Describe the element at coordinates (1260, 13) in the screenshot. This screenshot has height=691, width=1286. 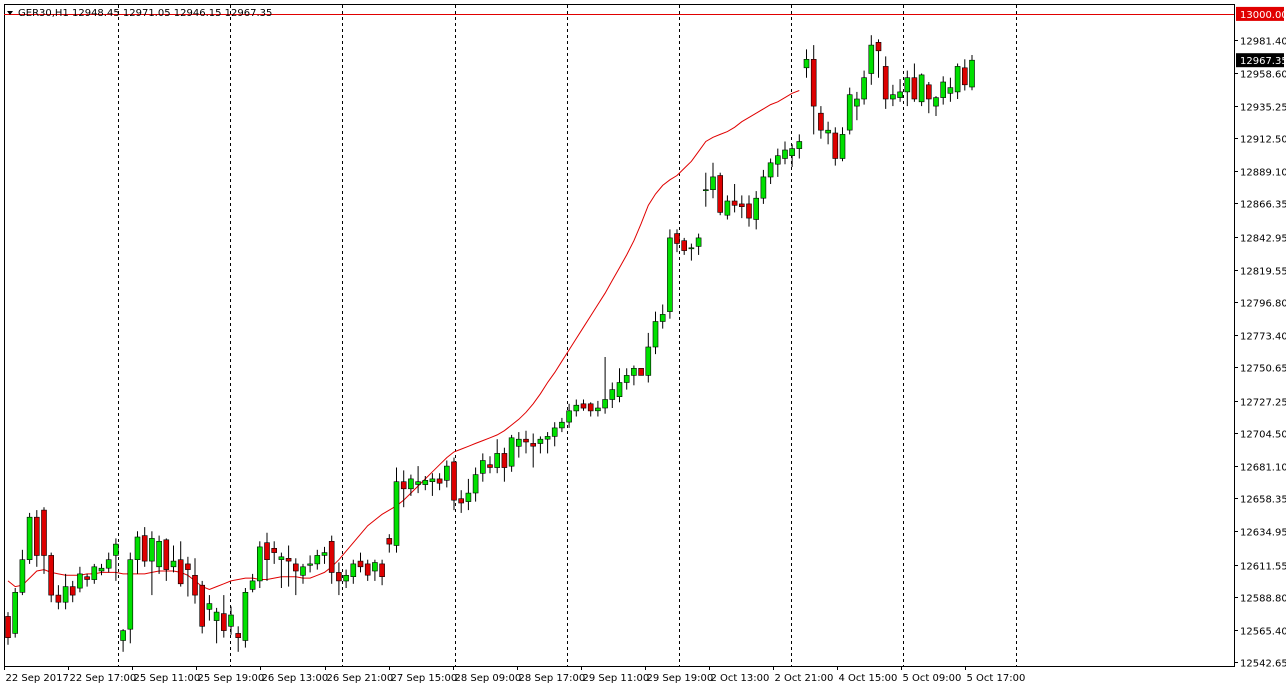
I see `price-level-label-bg` at that location.